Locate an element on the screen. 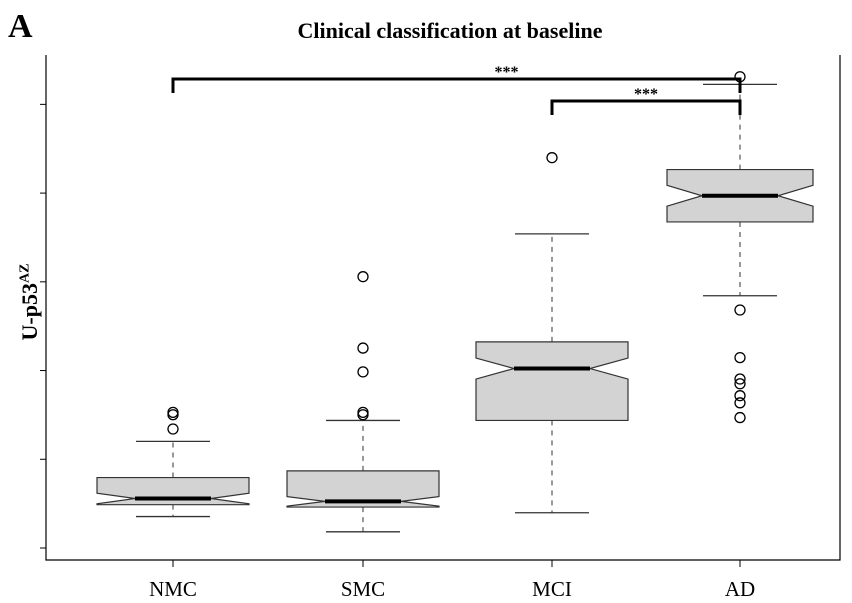  panel-letter: A is located at coordinates (20, 26).